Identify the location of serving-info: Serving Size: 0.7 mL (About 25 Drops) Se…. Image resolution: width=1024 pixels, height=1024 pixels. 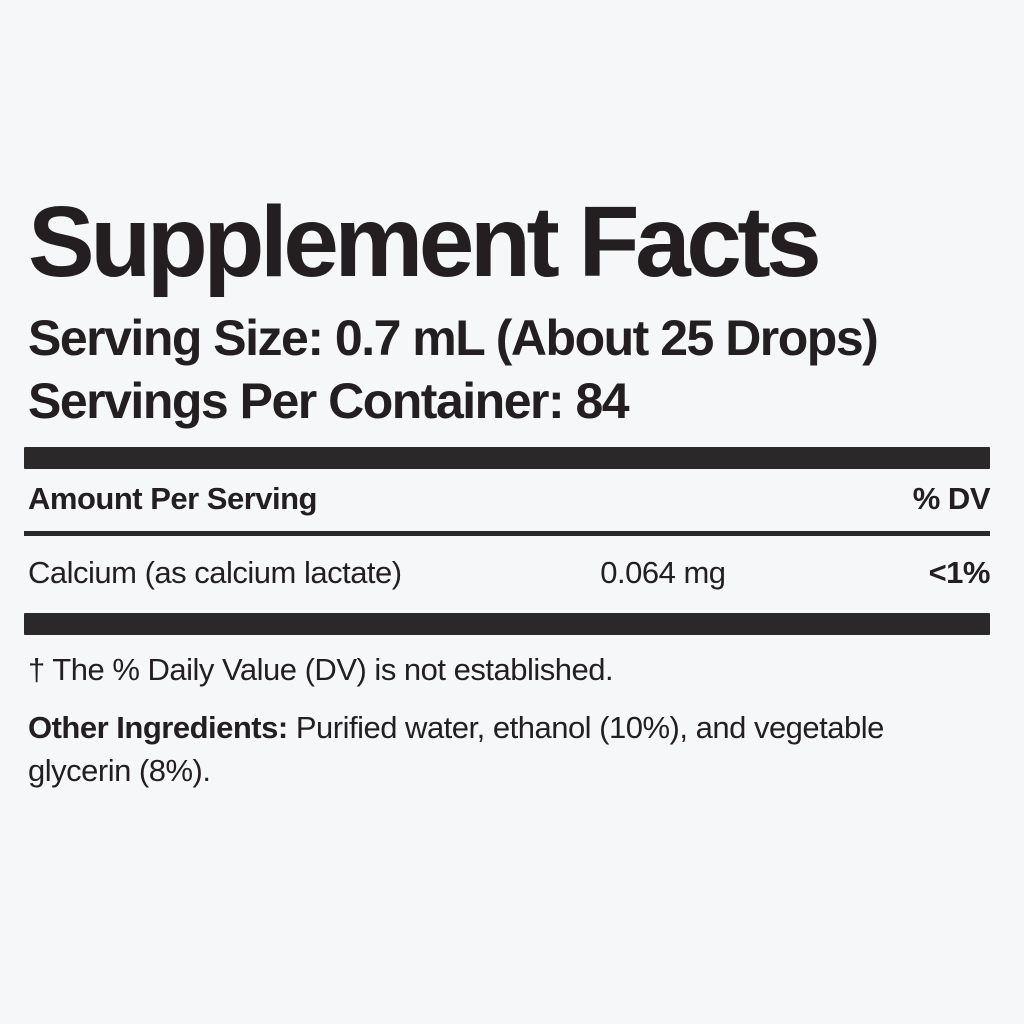
(509, 370).